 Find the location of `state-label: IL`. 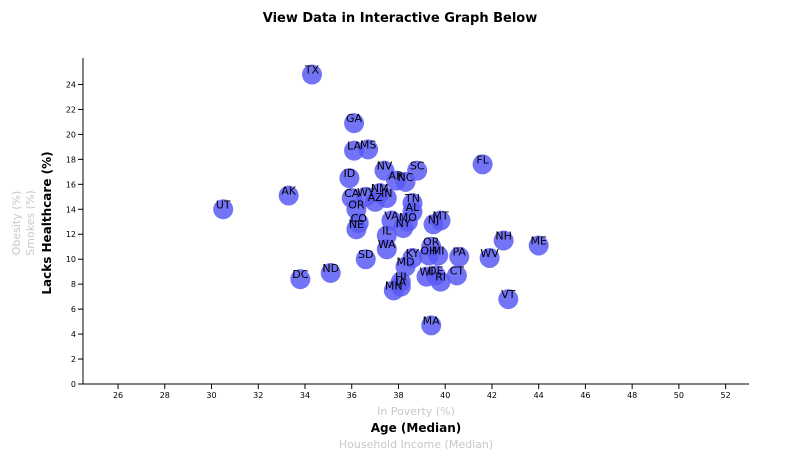

state-label: IL is located at coordinates (387, 230).